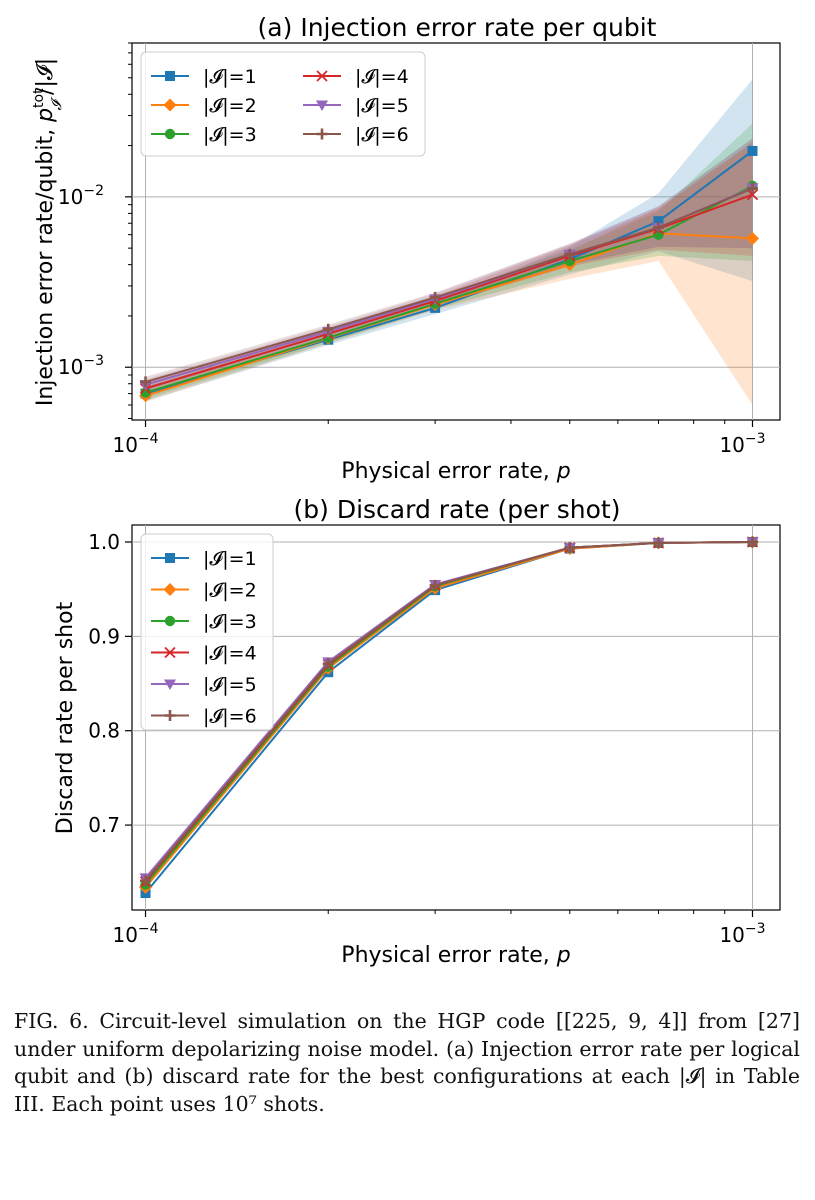  I want to click on chart-title-b: (b) Discard rate (per shot), so click(457, 509).